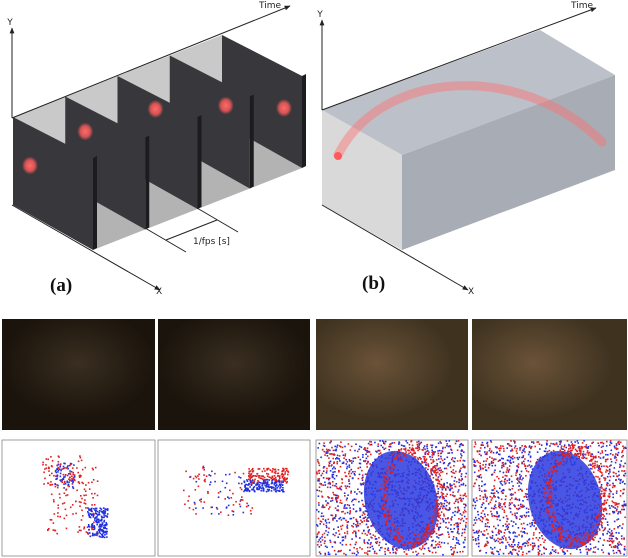  What do you see at coordinates (78, 498) in the screenshot?
I see `event-frame` at bounding box center [78, 498].